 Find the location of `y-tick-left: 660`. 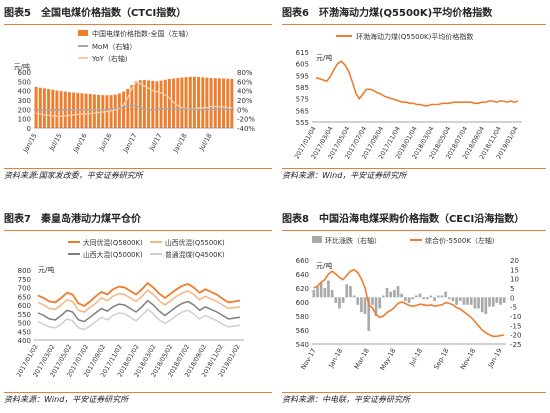

y-tick-left: 660 is located at coordinates (302, 261).